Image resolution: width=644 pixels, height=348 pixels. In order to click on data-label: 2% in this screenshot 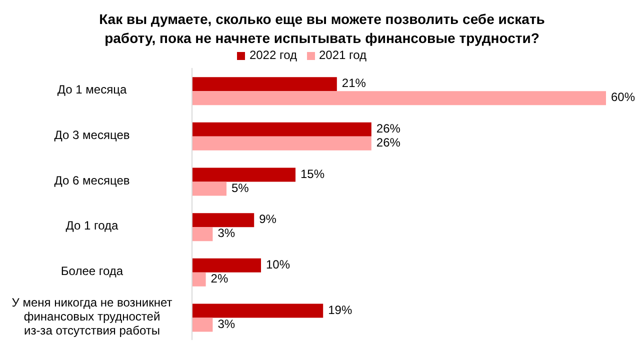, I will do `click(219, 279)`.